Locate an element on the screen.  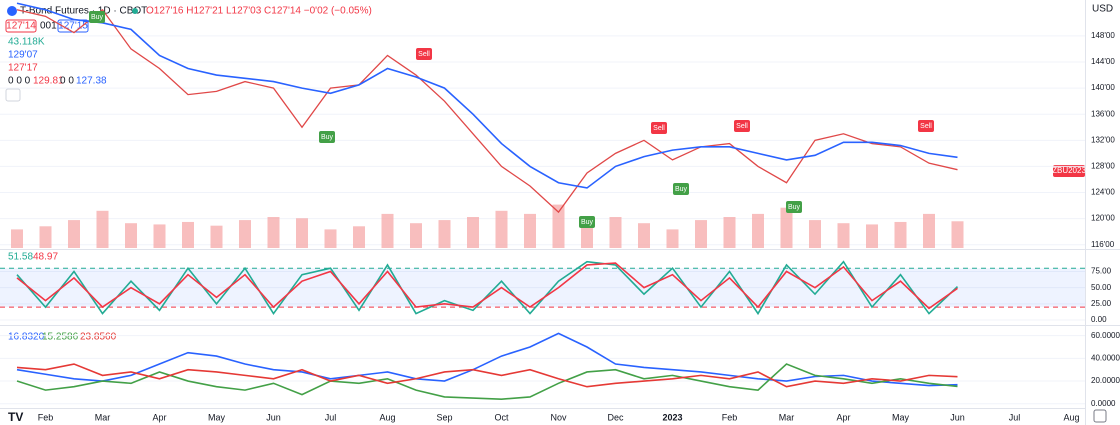
bid-box is located at coordinates (21, 26).